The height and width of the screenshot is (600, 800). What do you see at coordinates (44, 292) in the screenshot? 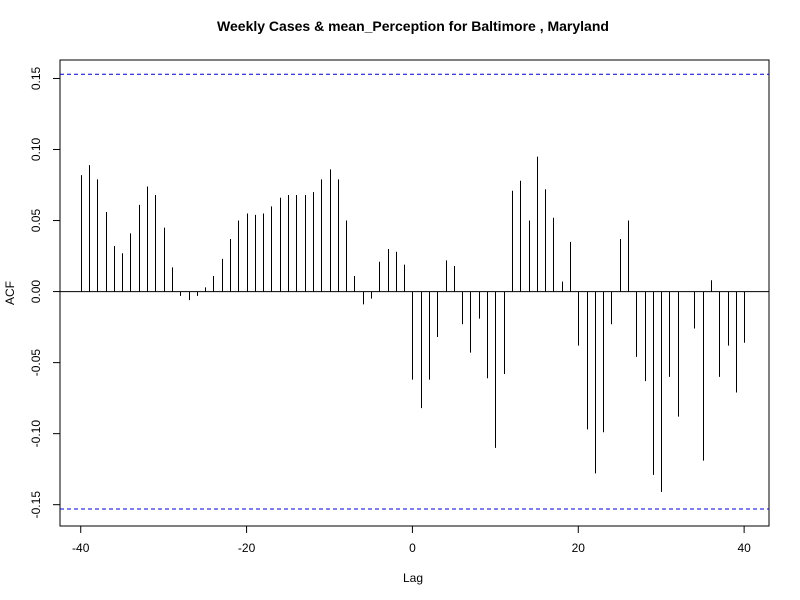
I see `y-axis: -0.15 -0.10 -0.05 0.00 0.05 0.10 0.15` at bounding box center [44, 292].